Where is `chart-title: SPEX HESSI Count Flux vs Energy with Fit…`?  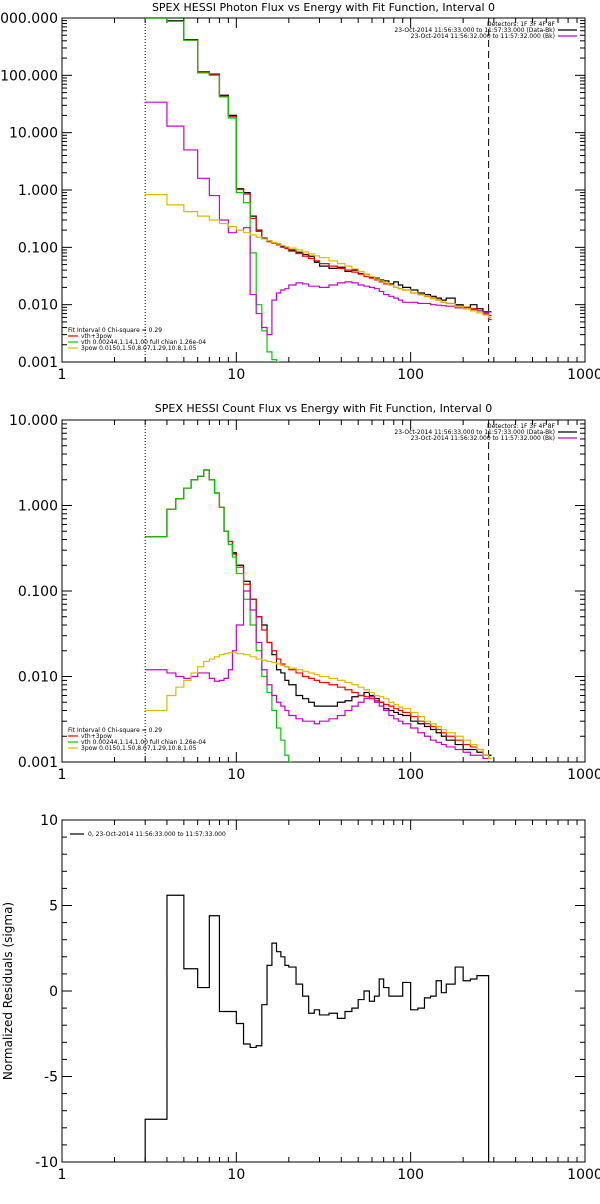 chart-title: SPEX HESSI Count Flux vs Energy with Fit… is located at coordinates (323, 408).